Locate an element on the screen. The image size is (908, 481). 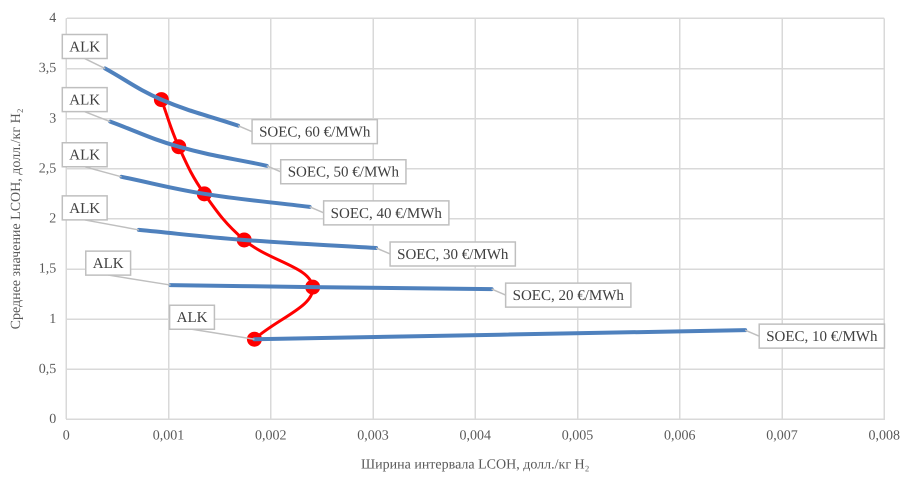
y-tick-label: 0,5 is located at coordinates (47, 369).